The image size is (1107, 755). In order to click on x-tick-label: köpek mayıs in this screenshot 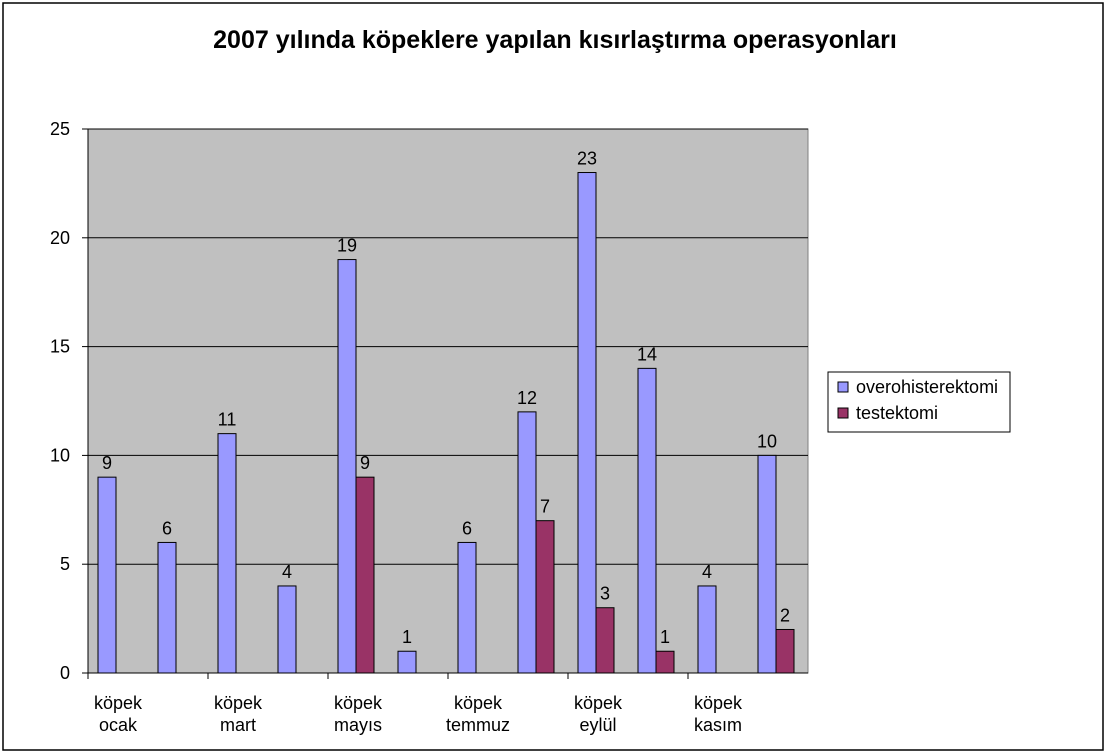, I will do `click(358, 714)`.